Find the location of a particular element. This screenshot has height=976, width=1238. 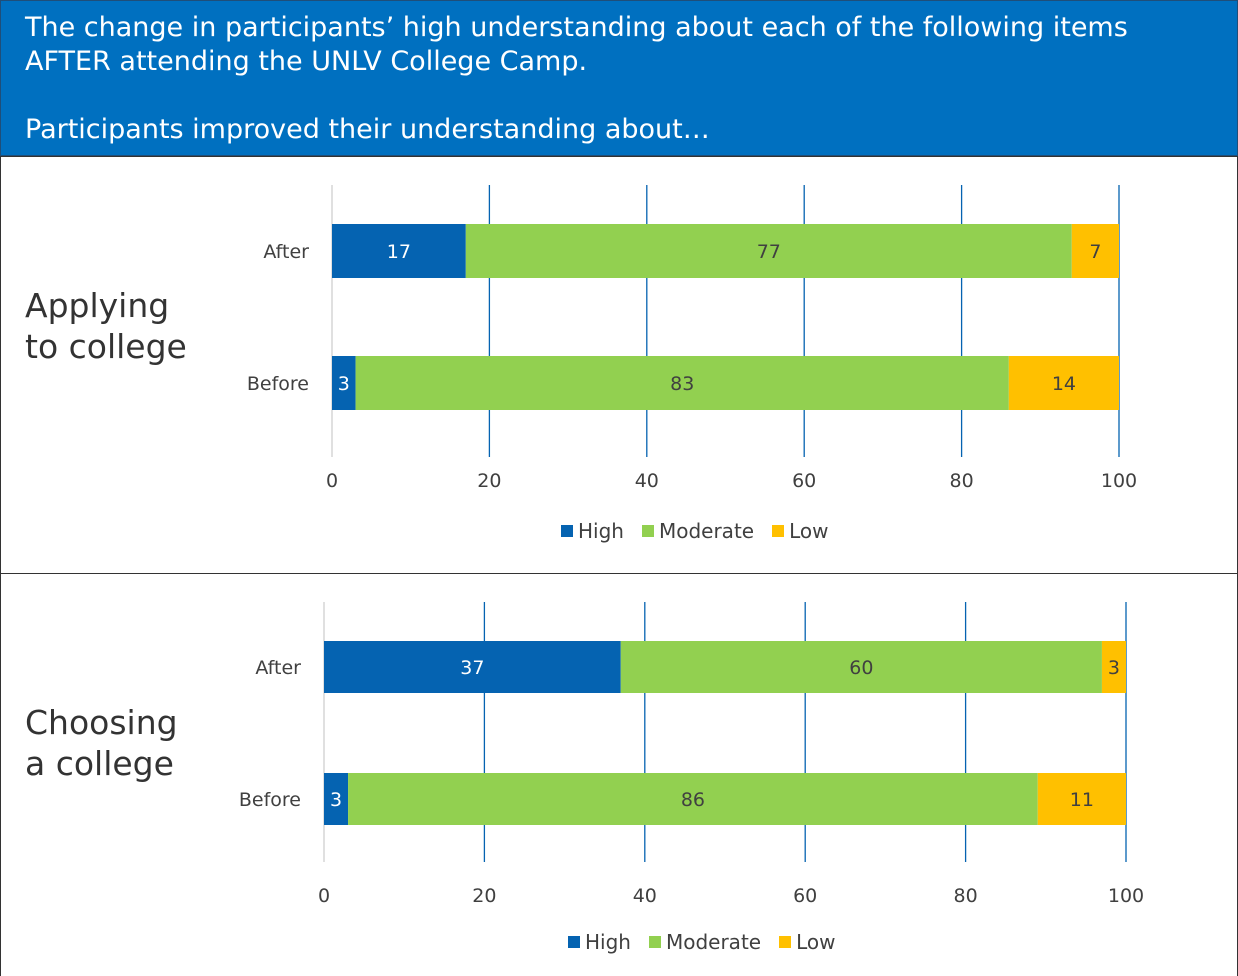

data-label: 17 is located at coordinates (399, 252).